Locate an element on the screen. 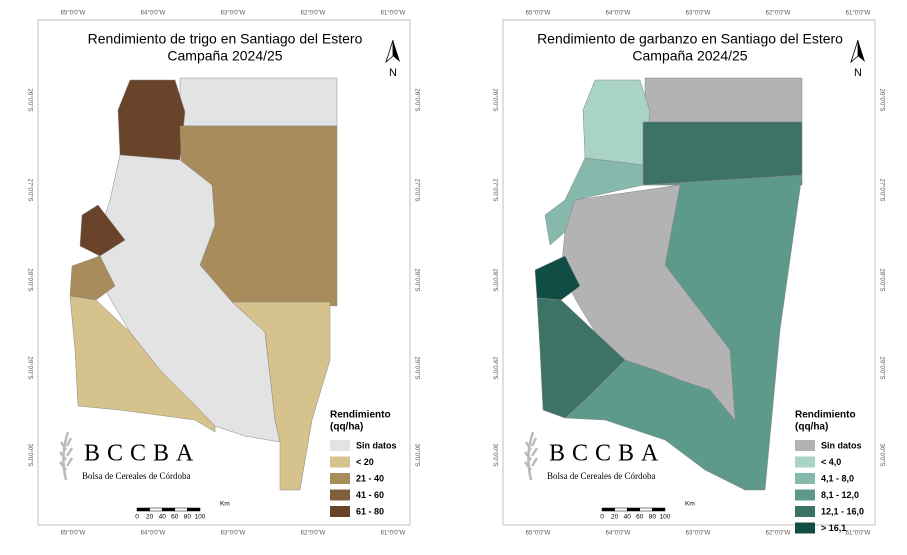 Image resolution: width=907 pixels, height=555 pixels. legend-label: 4,1 - 8,0 is located at coordinates (837, 478).